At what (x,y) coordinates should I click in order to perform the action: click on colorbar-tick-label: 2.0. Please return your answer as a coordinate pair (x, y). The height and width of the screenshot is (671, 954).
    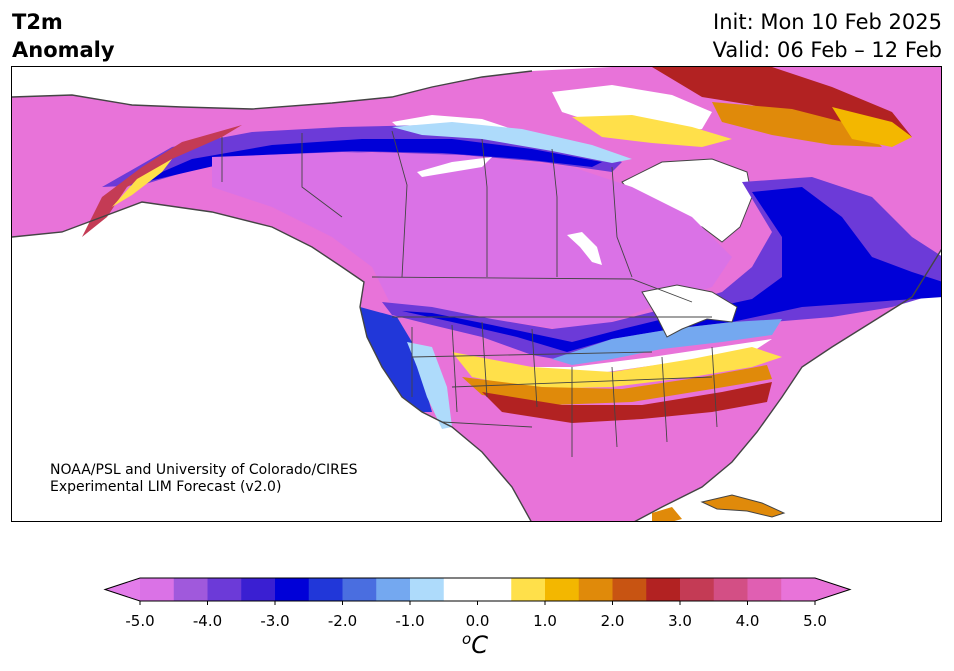
    Looking at the image, I should click on (612, 621).